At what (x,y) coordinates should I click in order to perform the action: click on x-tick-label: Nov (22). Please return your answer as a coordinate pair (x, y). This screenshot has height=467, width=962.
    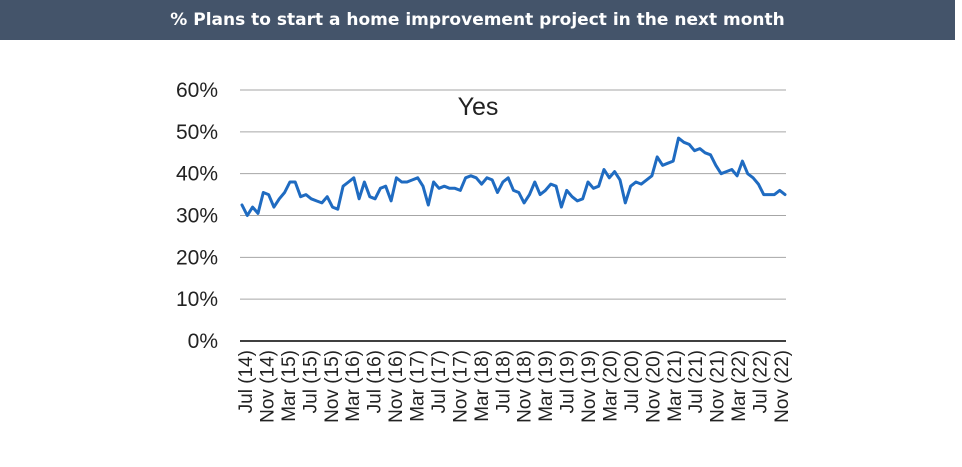
    Looking at the image, I should click on (782, 386).